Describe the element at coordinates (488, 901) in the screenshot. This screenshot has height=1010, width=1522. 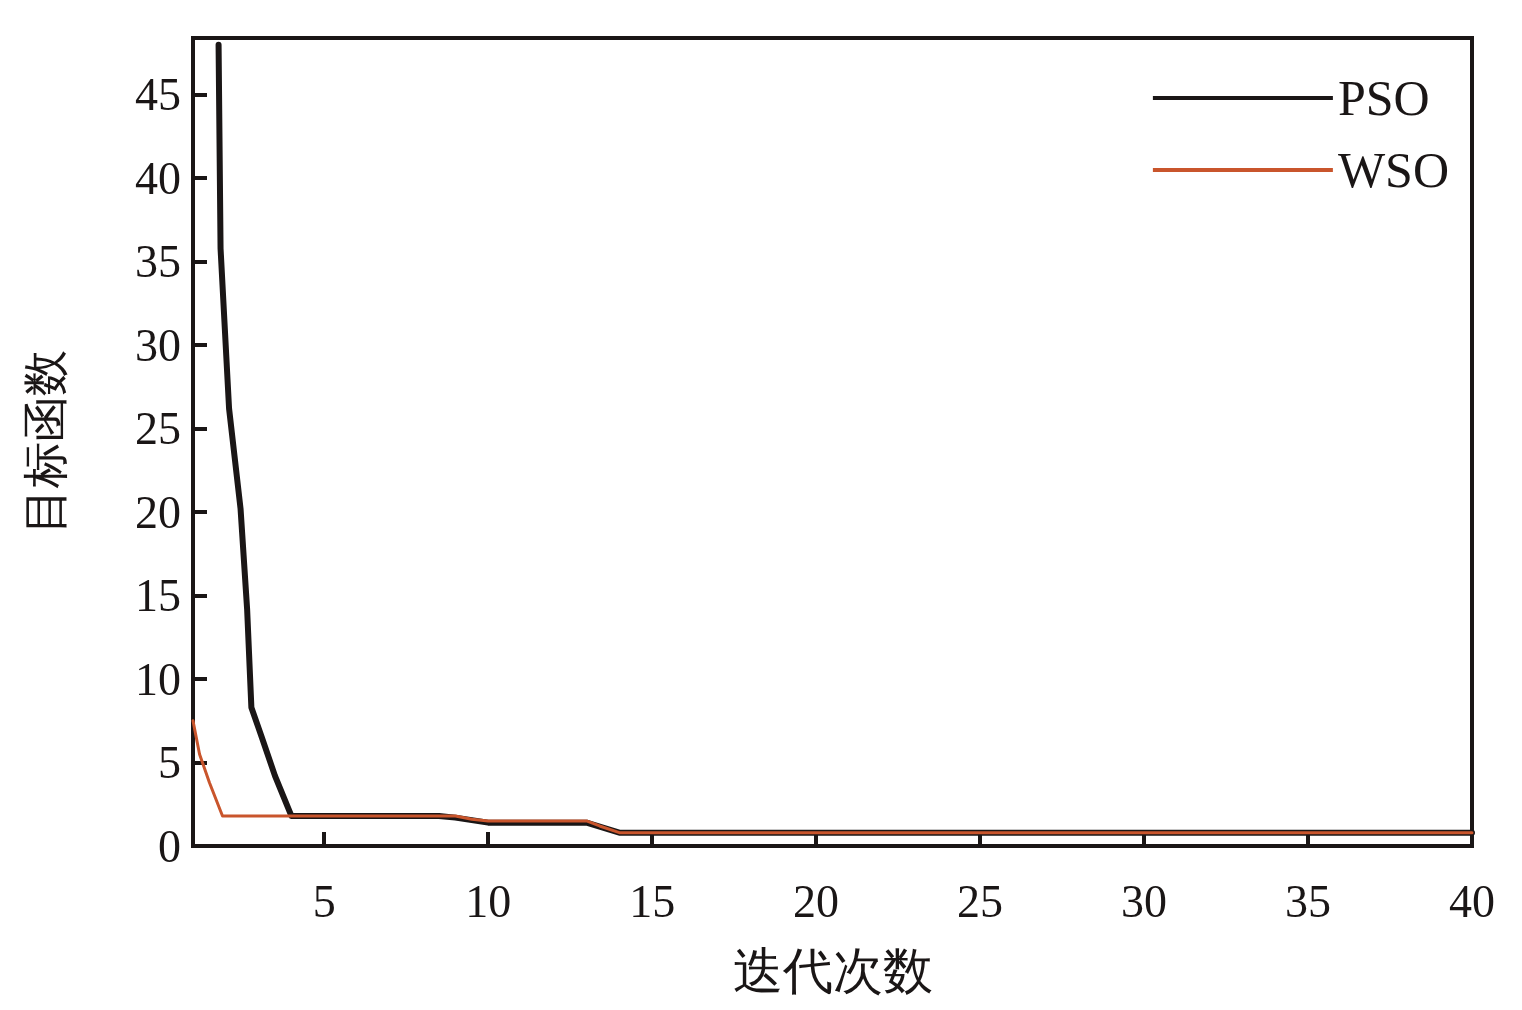
I see `x-tick-label: 10` at that location.